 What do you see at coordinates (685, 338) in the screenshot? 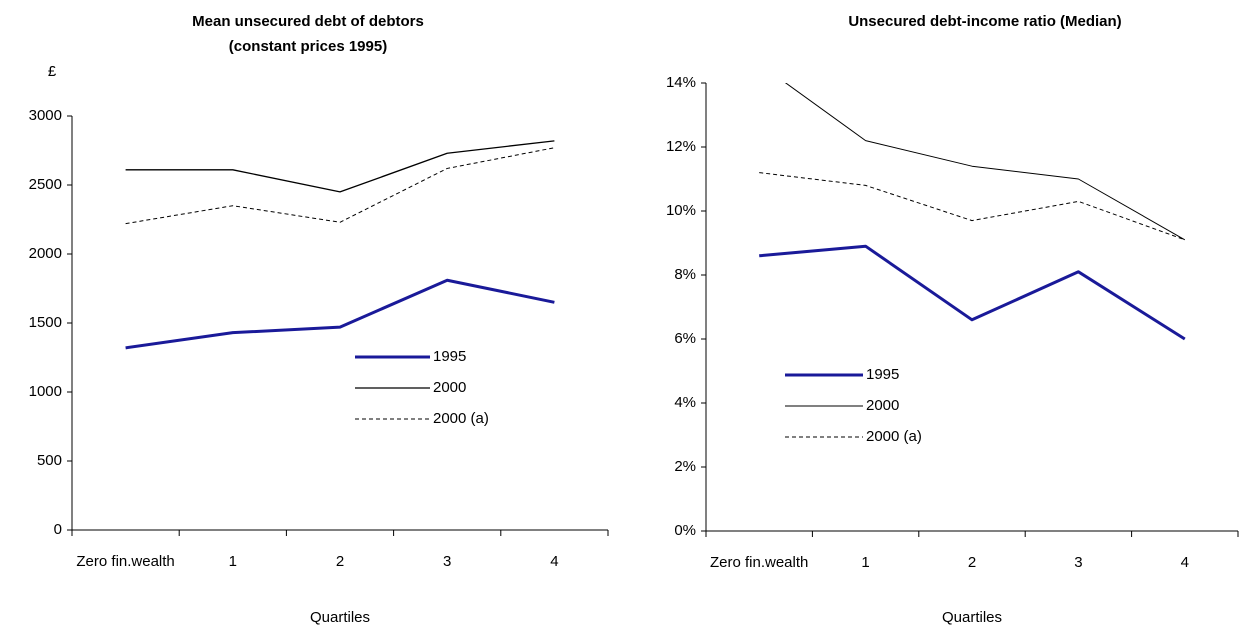
I see `y-tick-label: 6%` at bounding box center [685, 338].